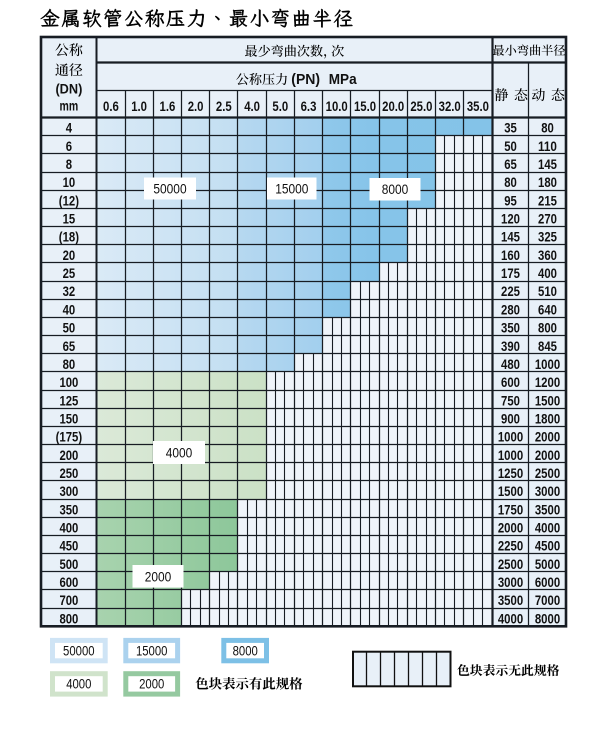 The image size is (600, 743). I want to click on svg-text: 325, so click(547, 238).